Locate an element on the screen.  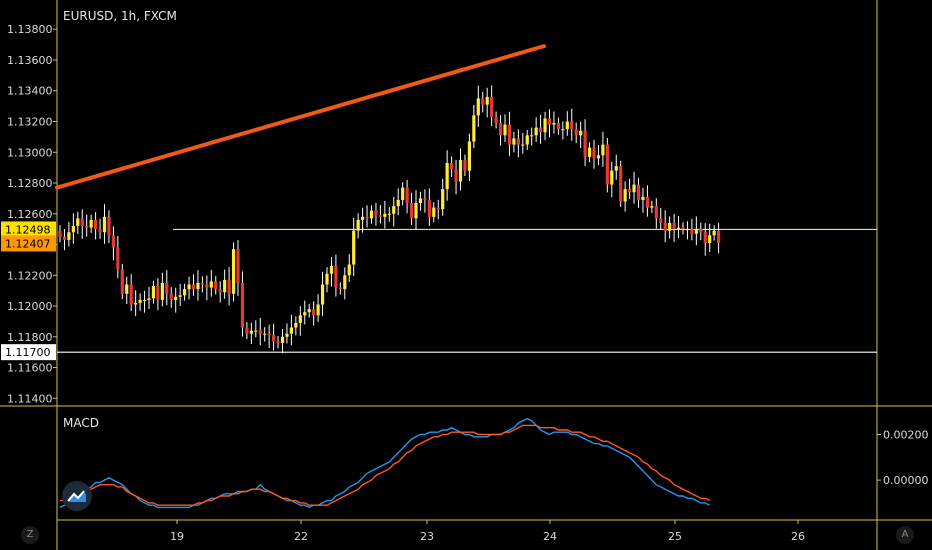
trendline-layer is located at coordinates (300, 117).